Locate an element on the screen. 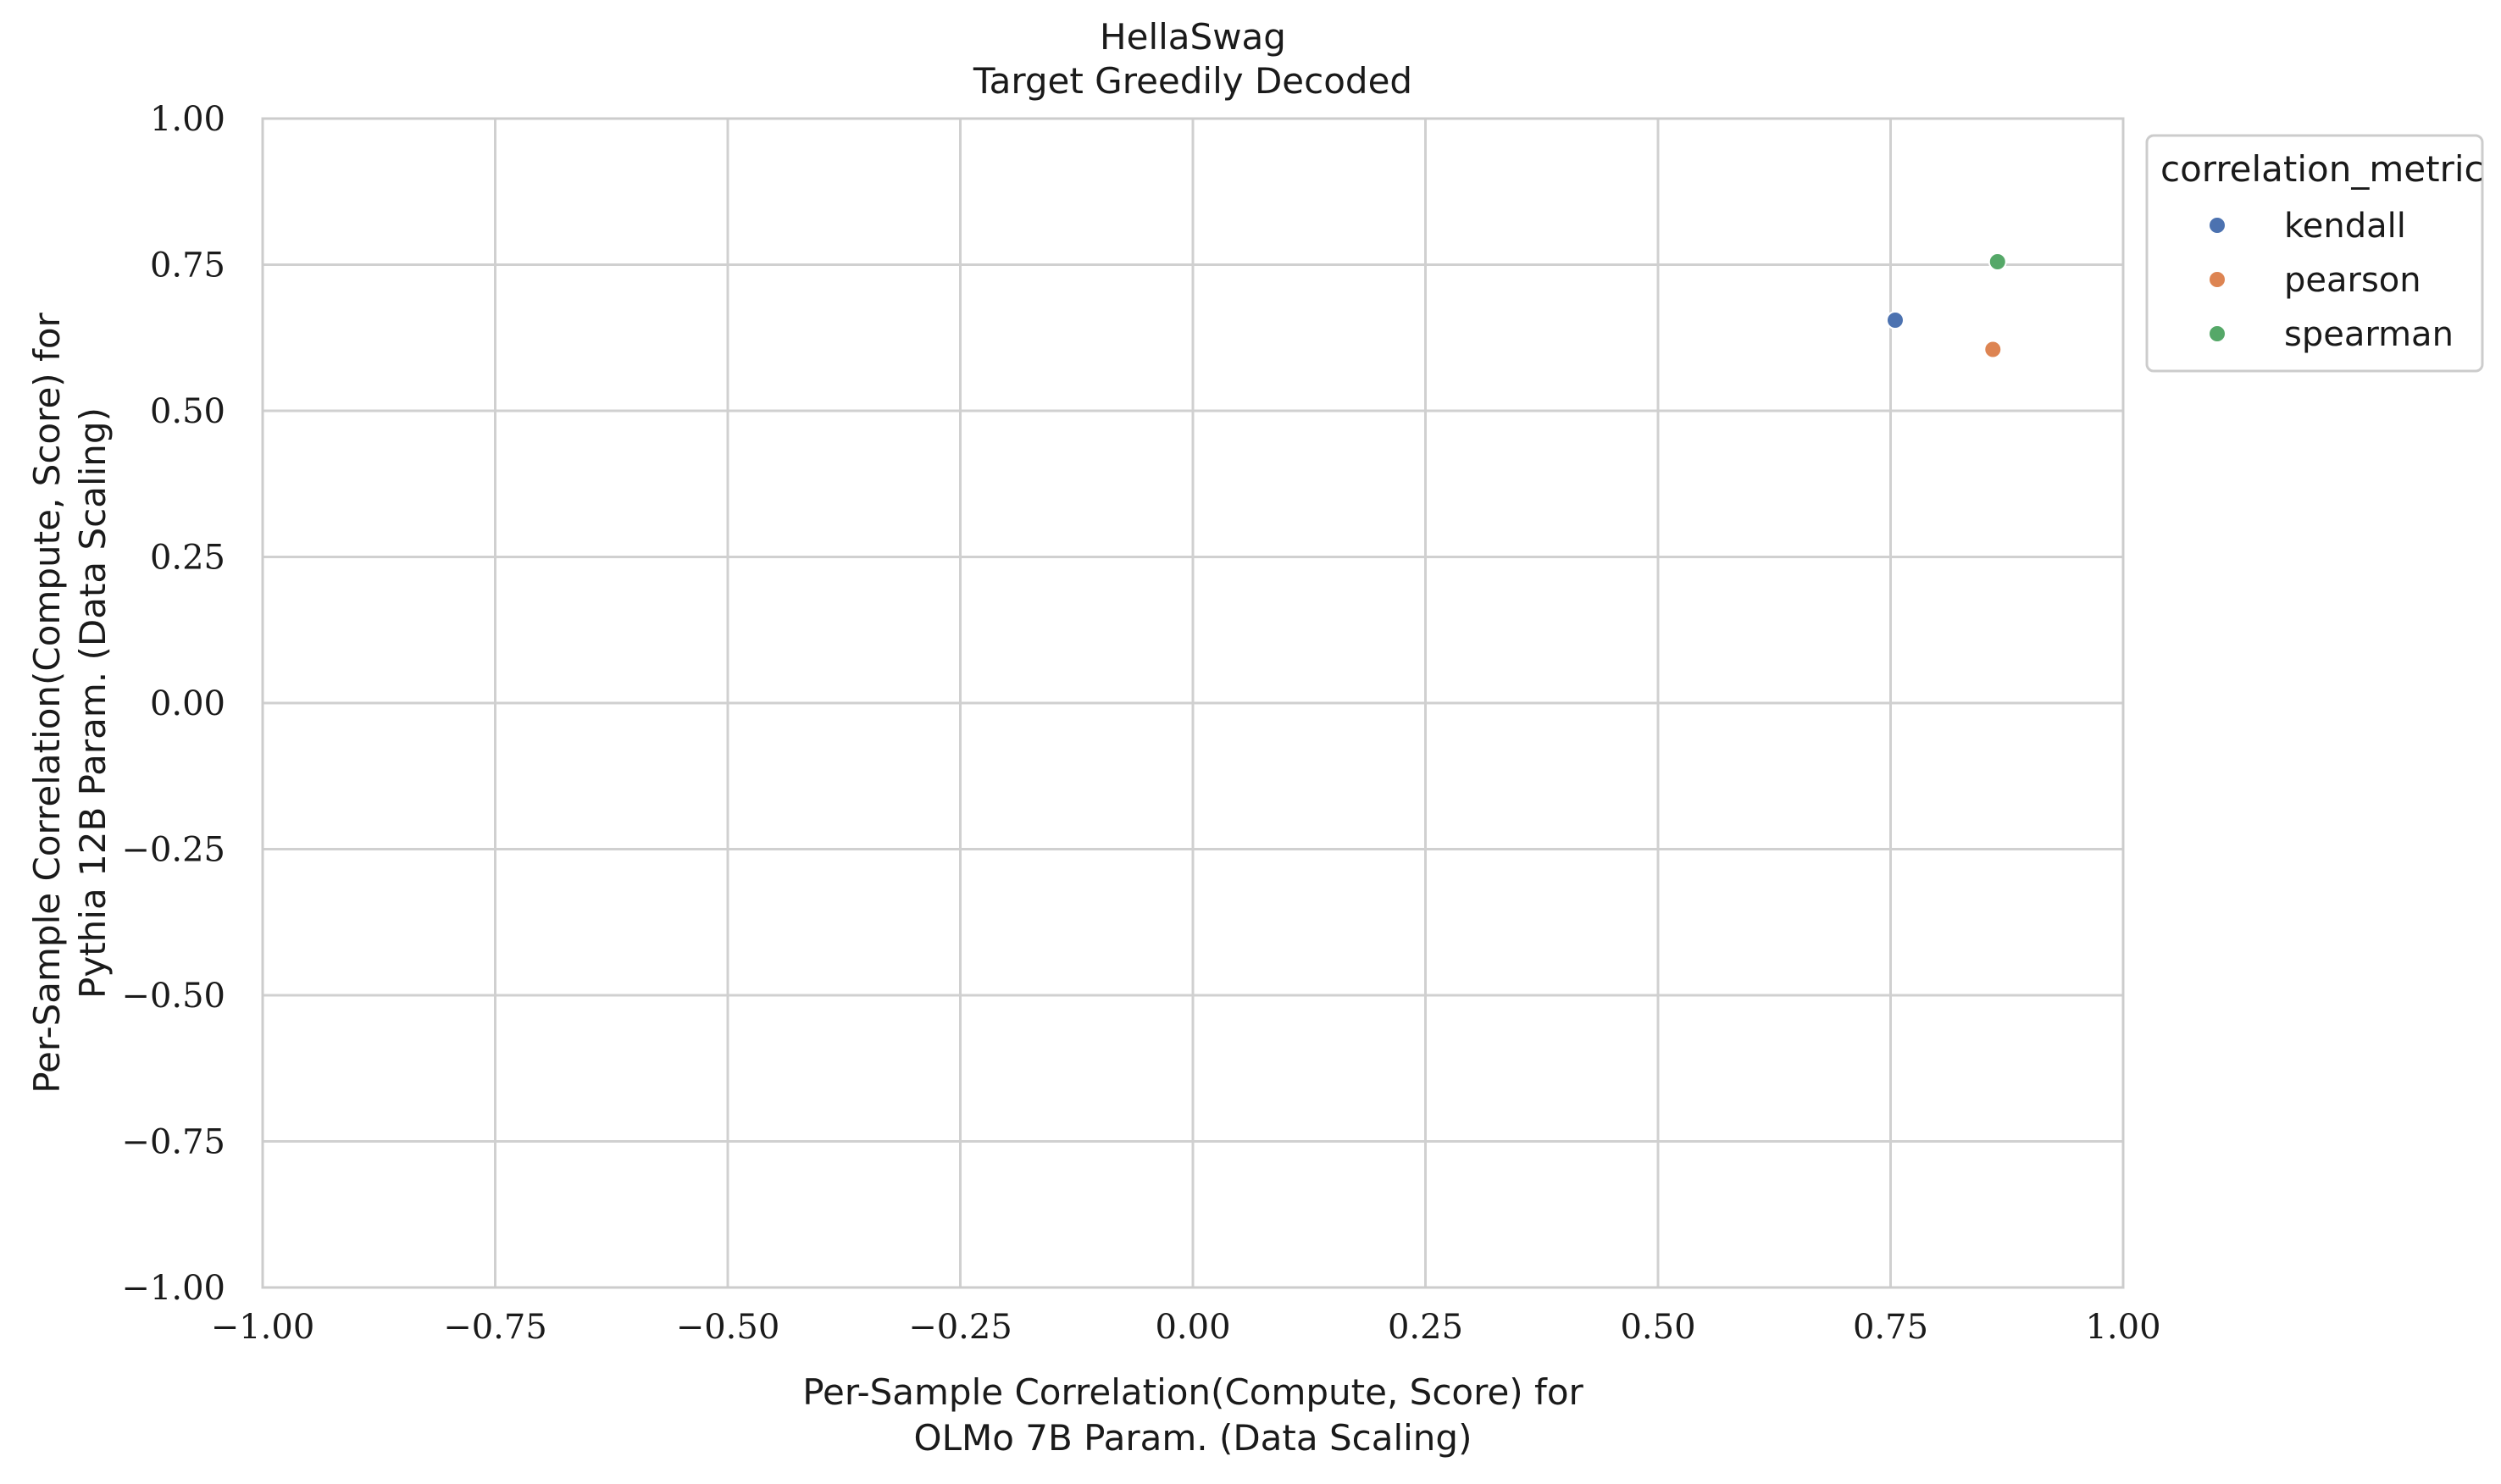 The width and height of the screenshot is (2501, 1484). chart-subtitle: Target Greedily Decoded is located at coordinates (1192, 81).